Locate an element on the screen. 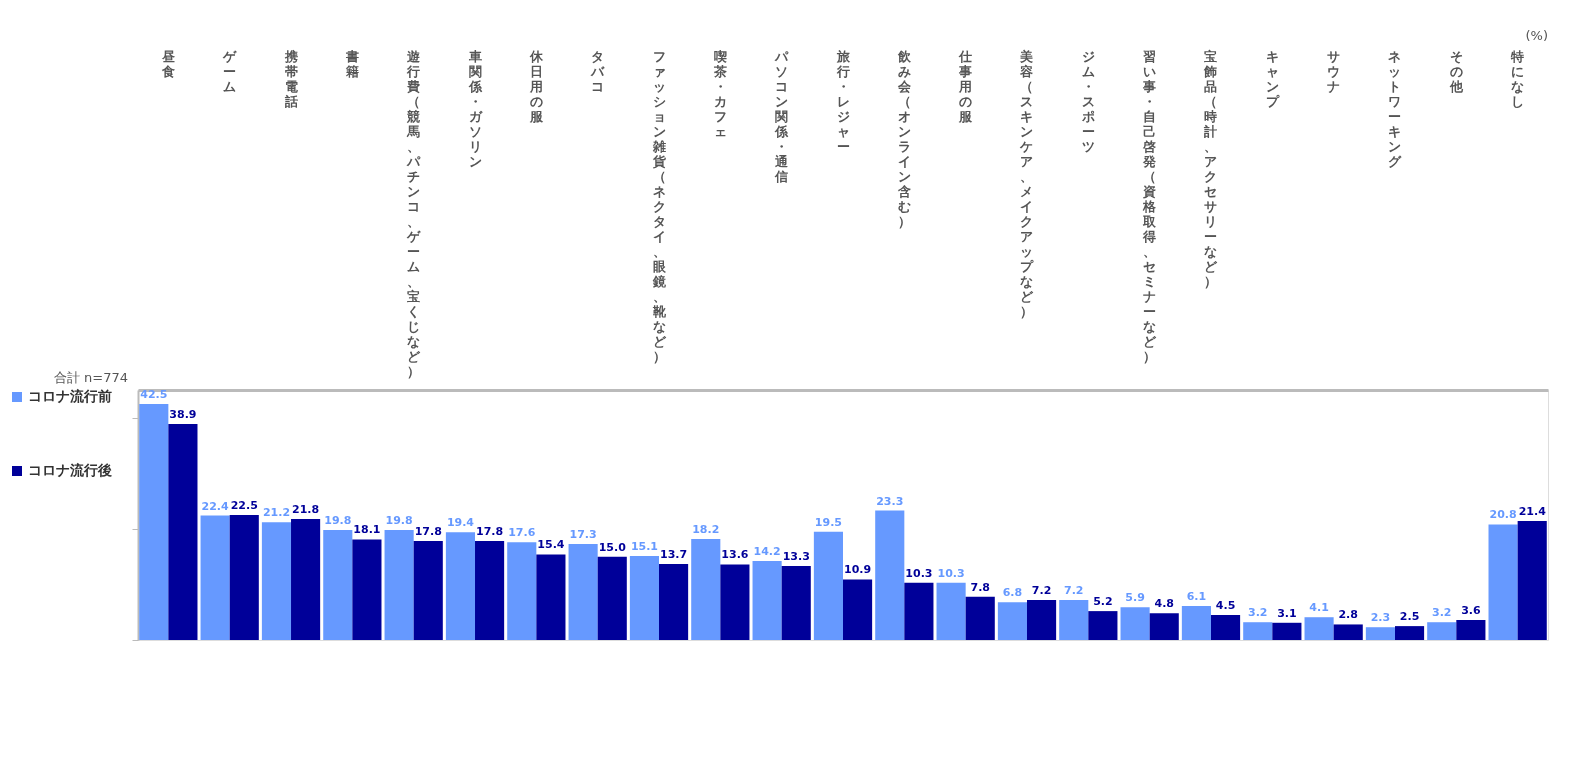 Image resolution: width=1596 pixels, height=768 pixels. x-tick-label: 昼食 is located at coordinates (167, 63).